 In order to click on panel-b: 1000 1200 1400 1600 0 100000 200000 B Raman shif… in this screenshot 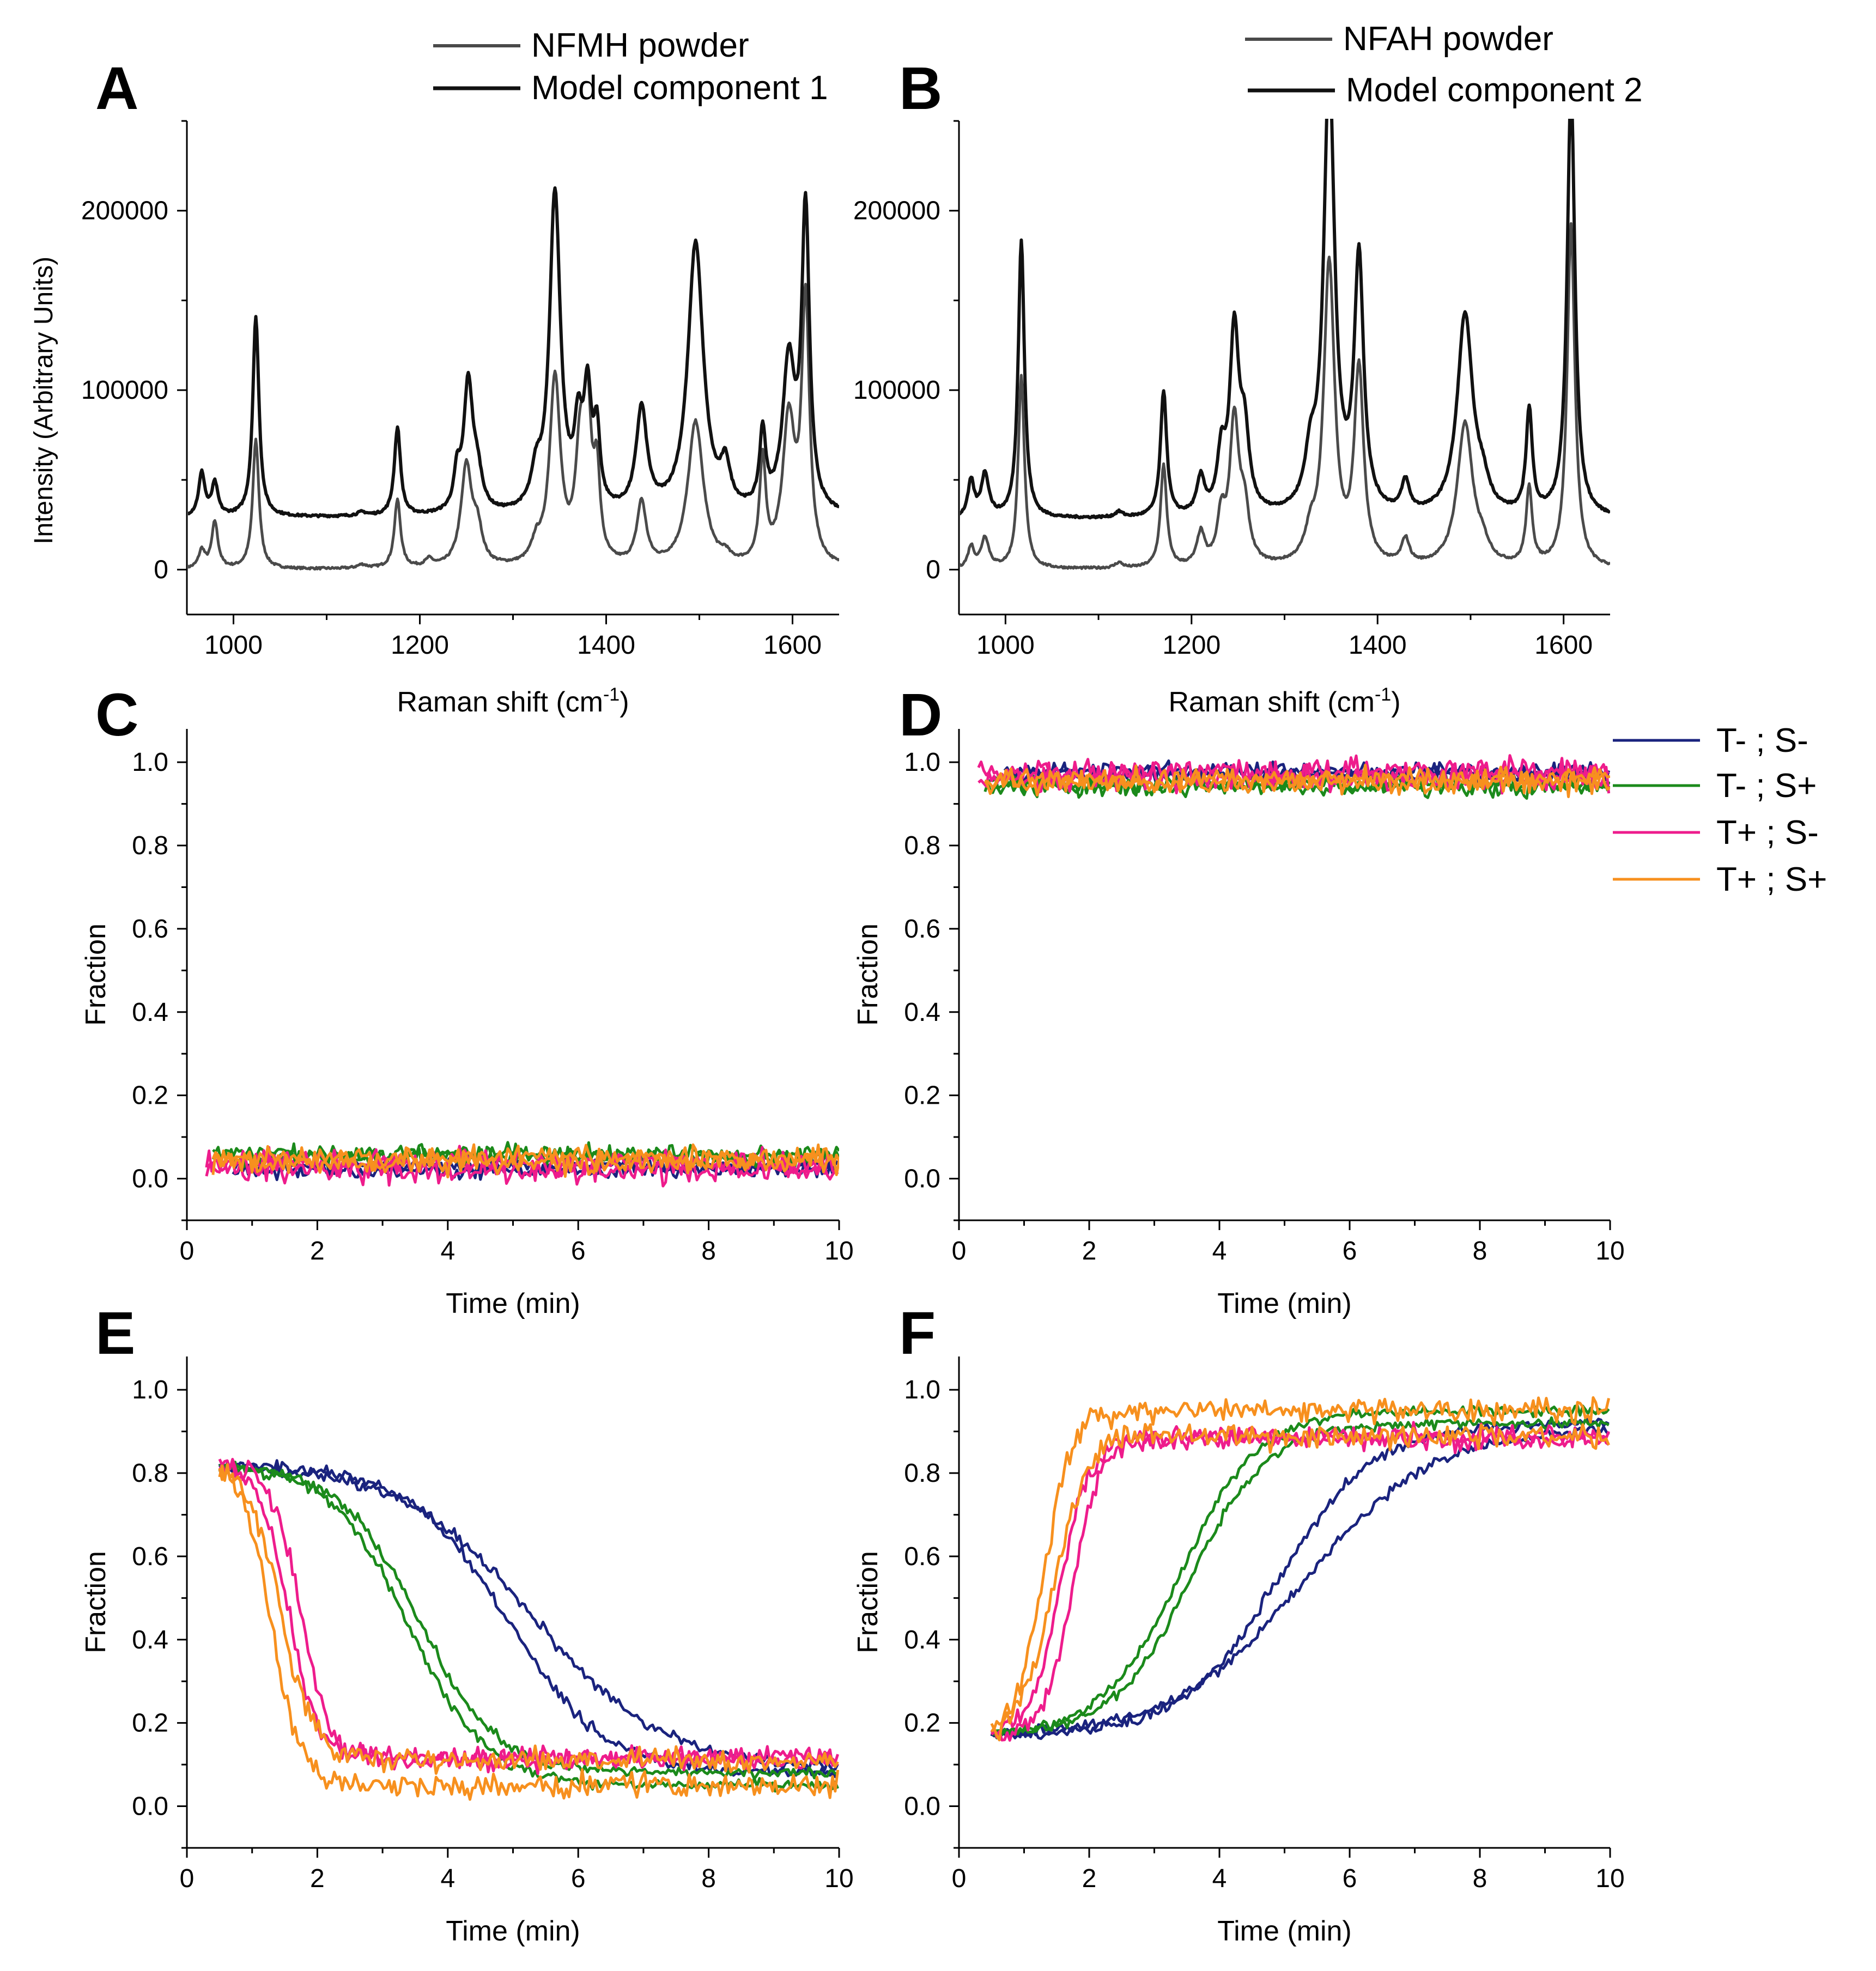, I will do `click(1231, 387)`.